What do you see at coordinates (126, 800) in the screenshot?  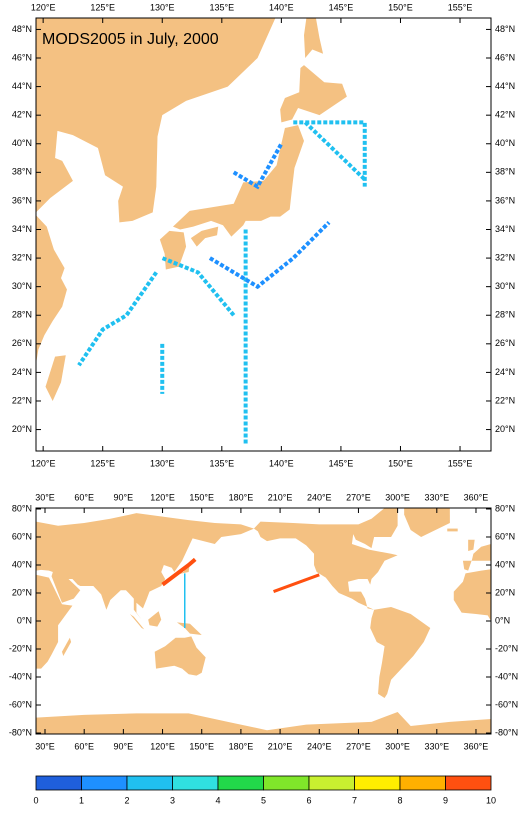 I see `colorbar-label: 2` at bounding box center [126, 800].